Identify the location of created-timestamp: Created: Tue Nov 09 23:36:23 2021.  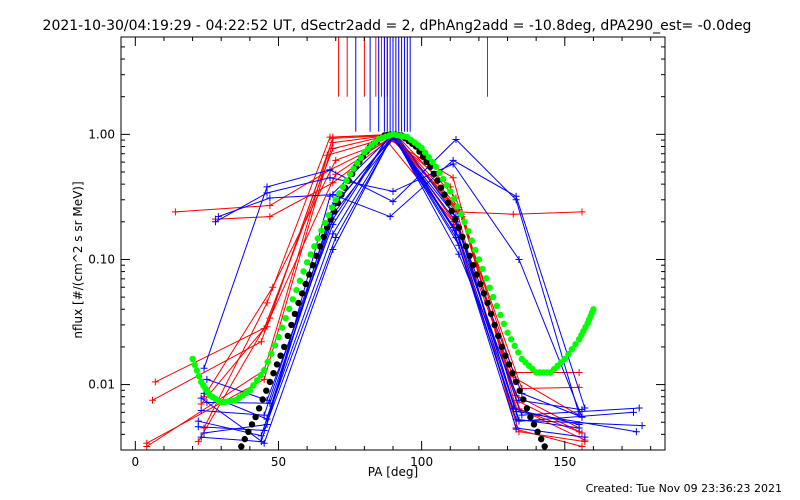
(684, 488).